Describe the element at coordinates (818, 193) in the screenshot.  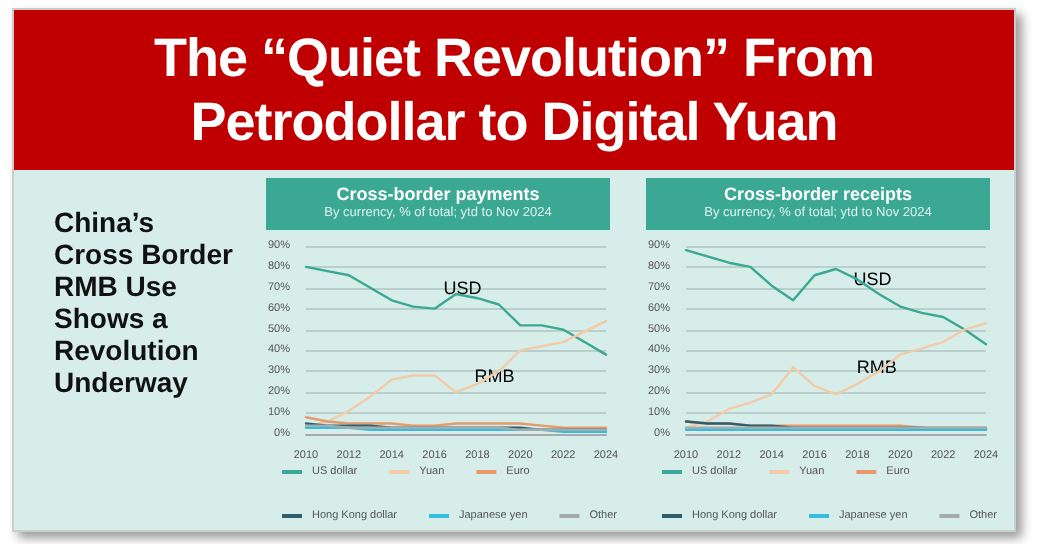
I see `chart-title: Cross-border receipts` at that location.